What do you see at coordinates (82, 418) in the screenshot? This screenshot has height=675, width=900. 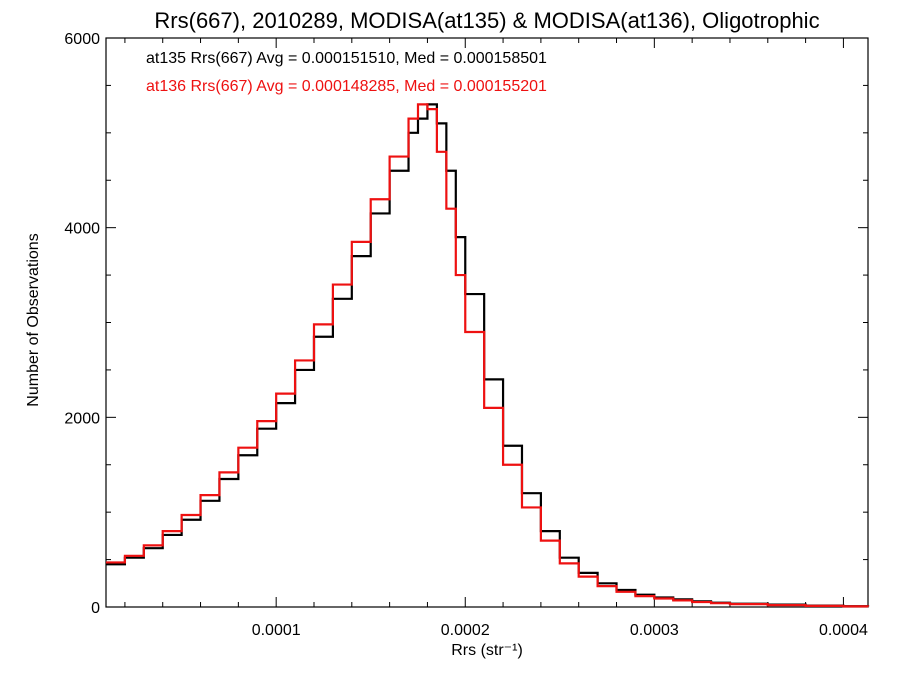 I see `y-tick-label: 2000` at bounding box center [82, 418].